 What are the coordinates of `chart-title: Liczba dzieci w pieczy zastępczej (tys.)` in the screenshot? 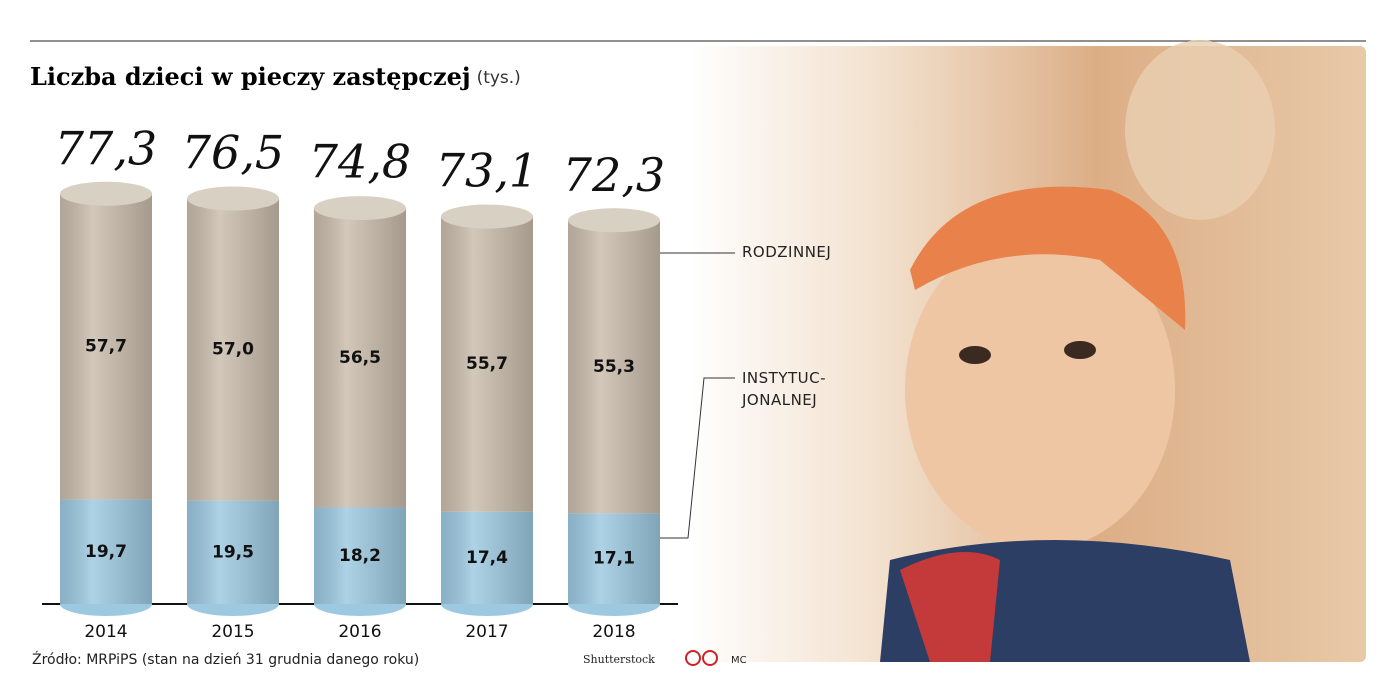 It's located at (275, 76).